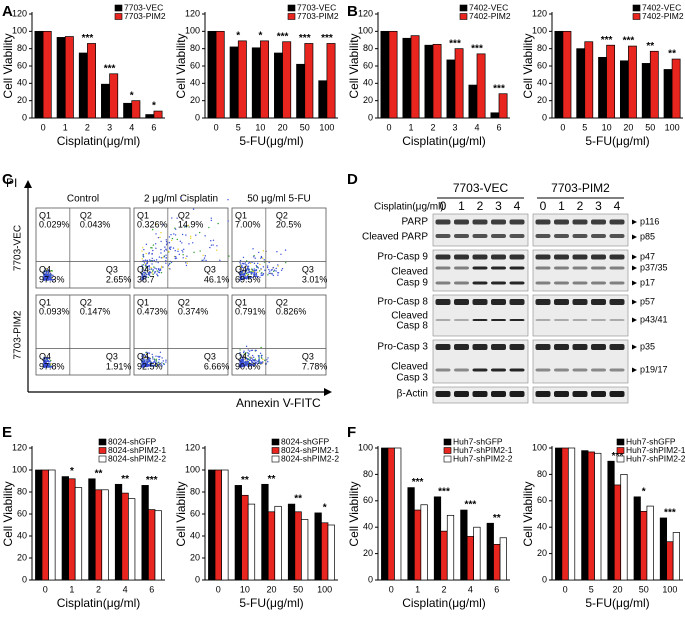  I want to click on marker-arrow, so click(634, 370).